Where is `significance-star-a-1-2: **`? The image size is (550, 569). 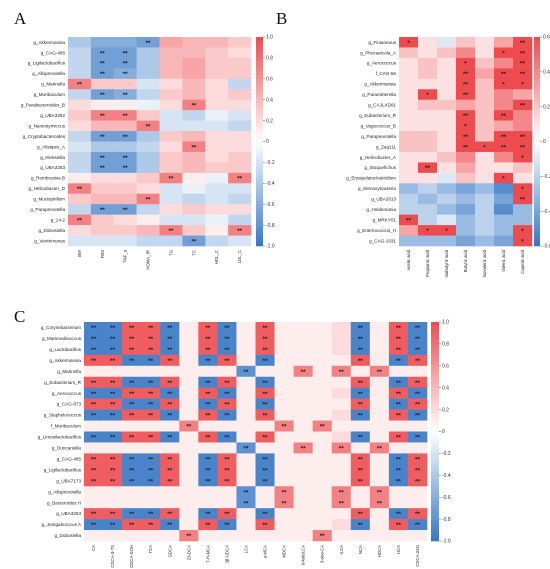
significance-star-a-1-2: ** is located at coordinates (125, 53).